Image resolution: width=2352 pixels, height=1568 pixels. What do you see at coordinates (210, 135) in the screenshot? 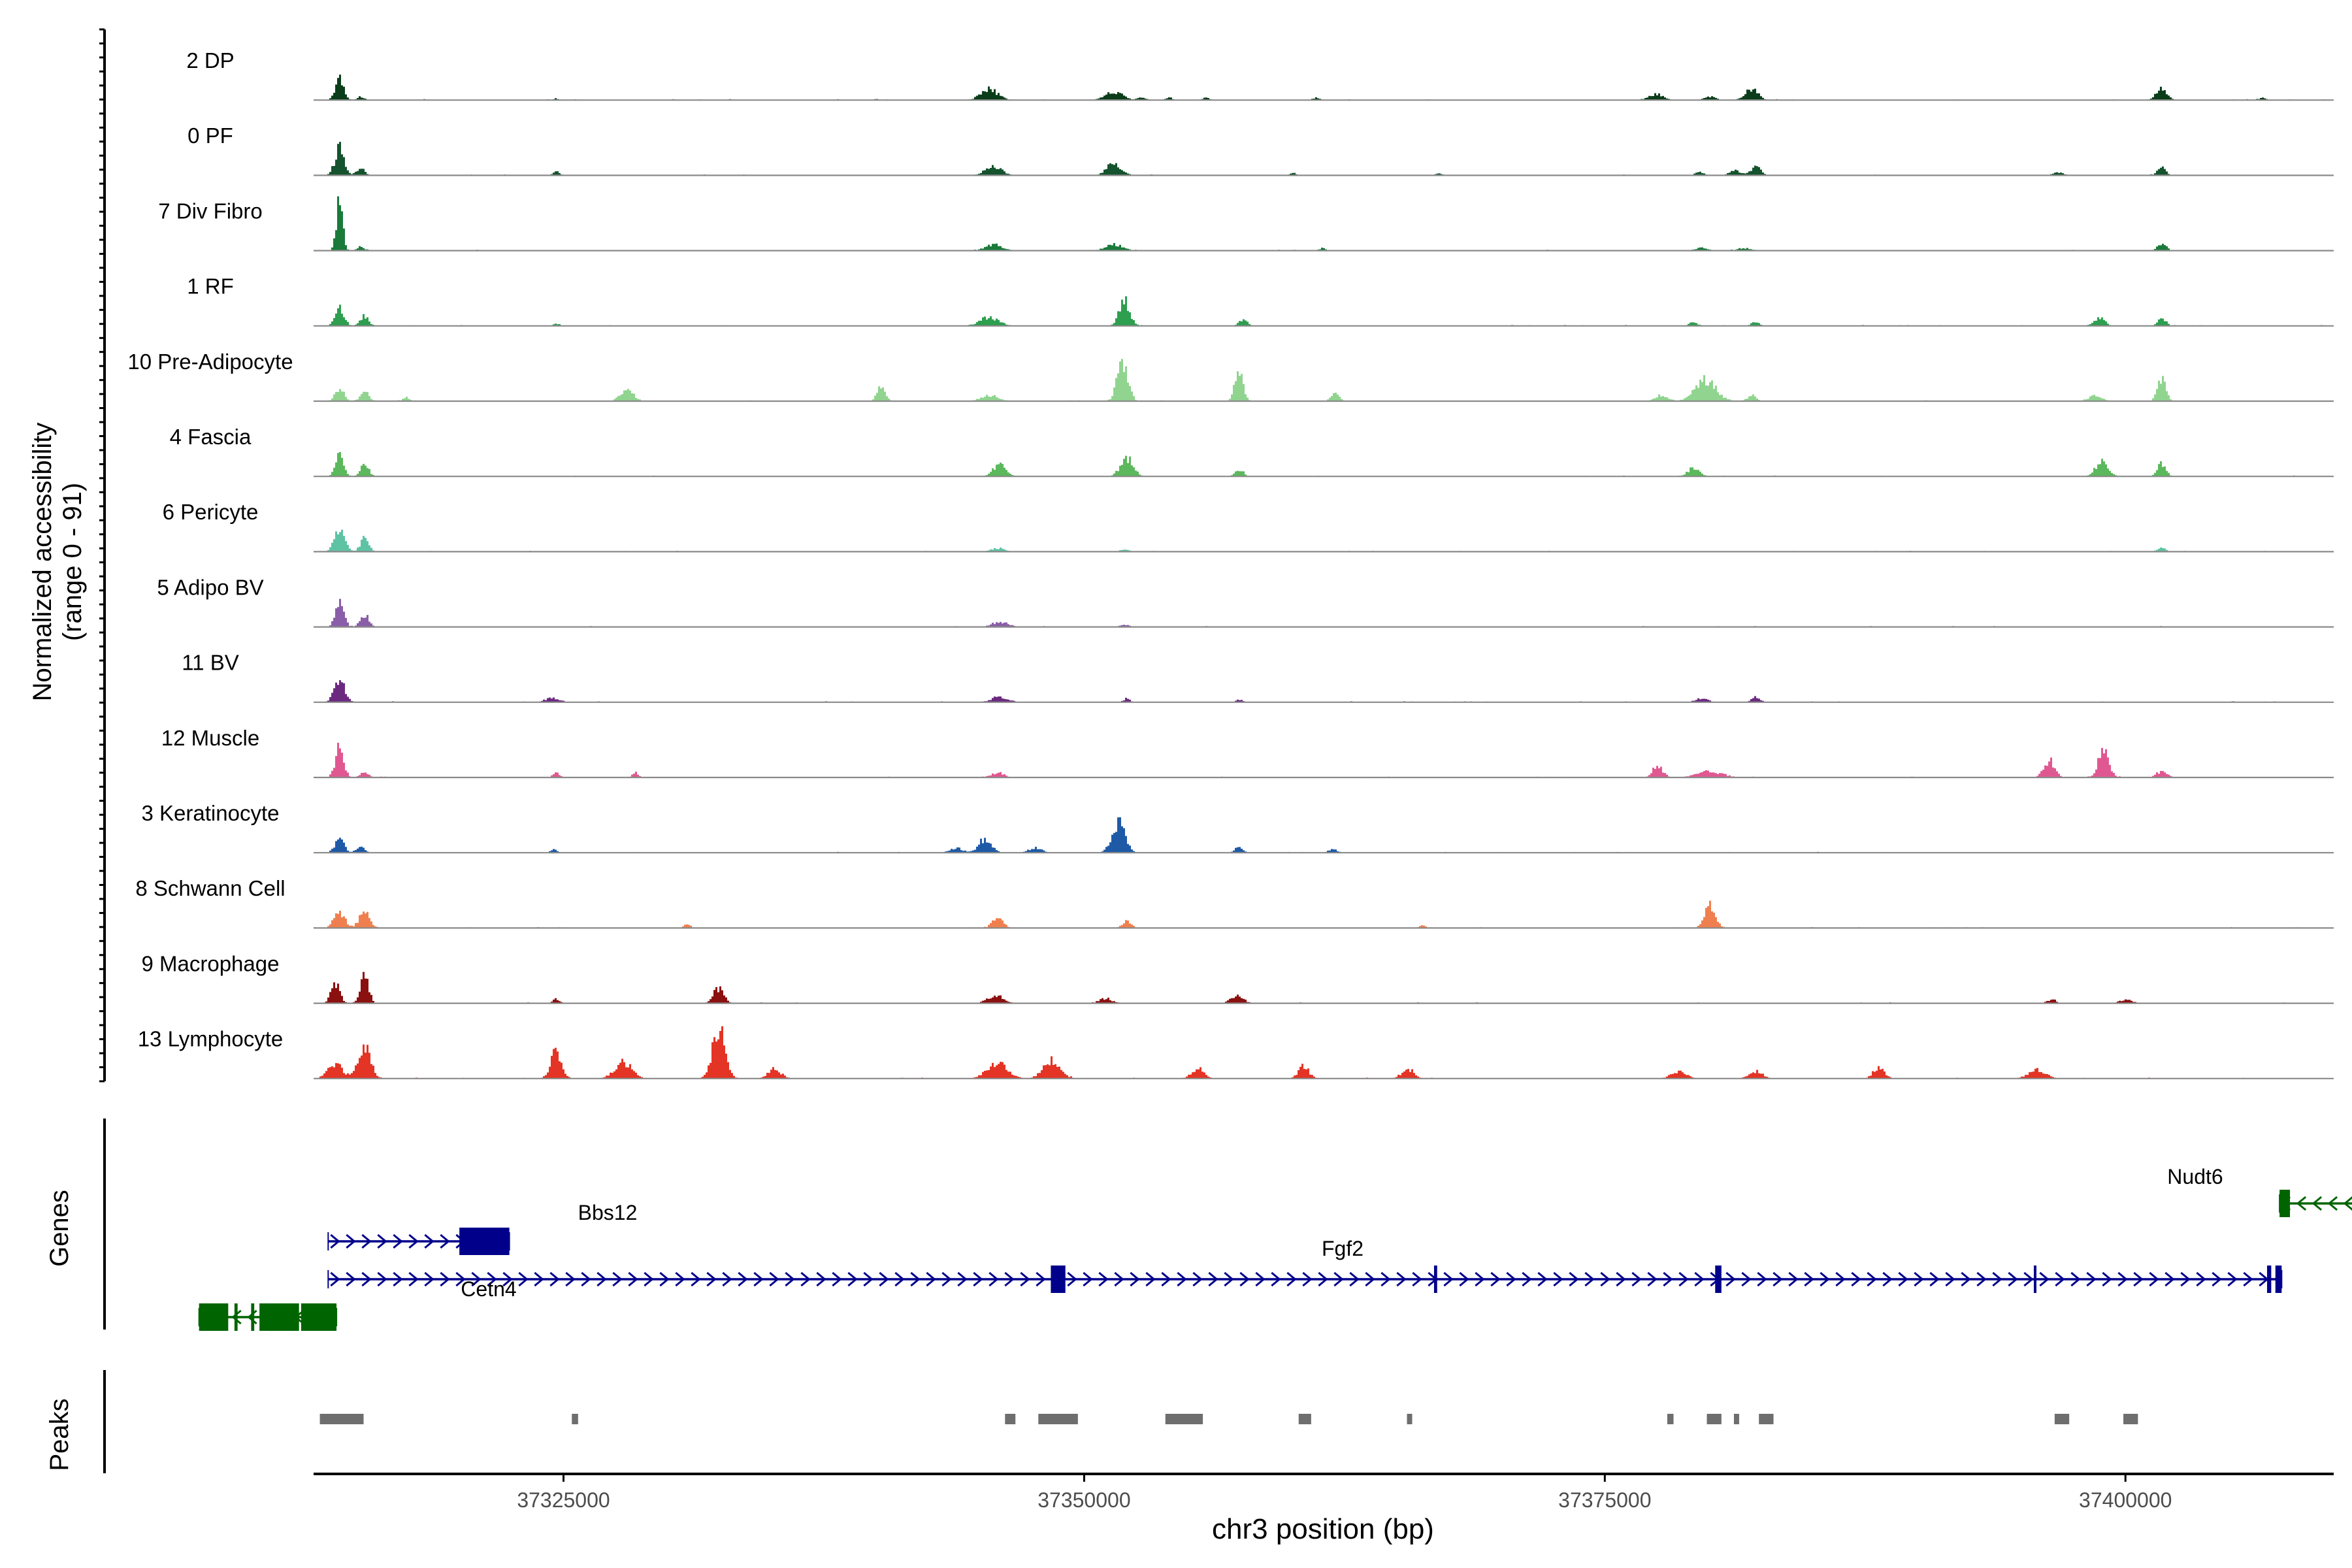
I see `track-label: 0 PF` at bounding box center [210, 135].